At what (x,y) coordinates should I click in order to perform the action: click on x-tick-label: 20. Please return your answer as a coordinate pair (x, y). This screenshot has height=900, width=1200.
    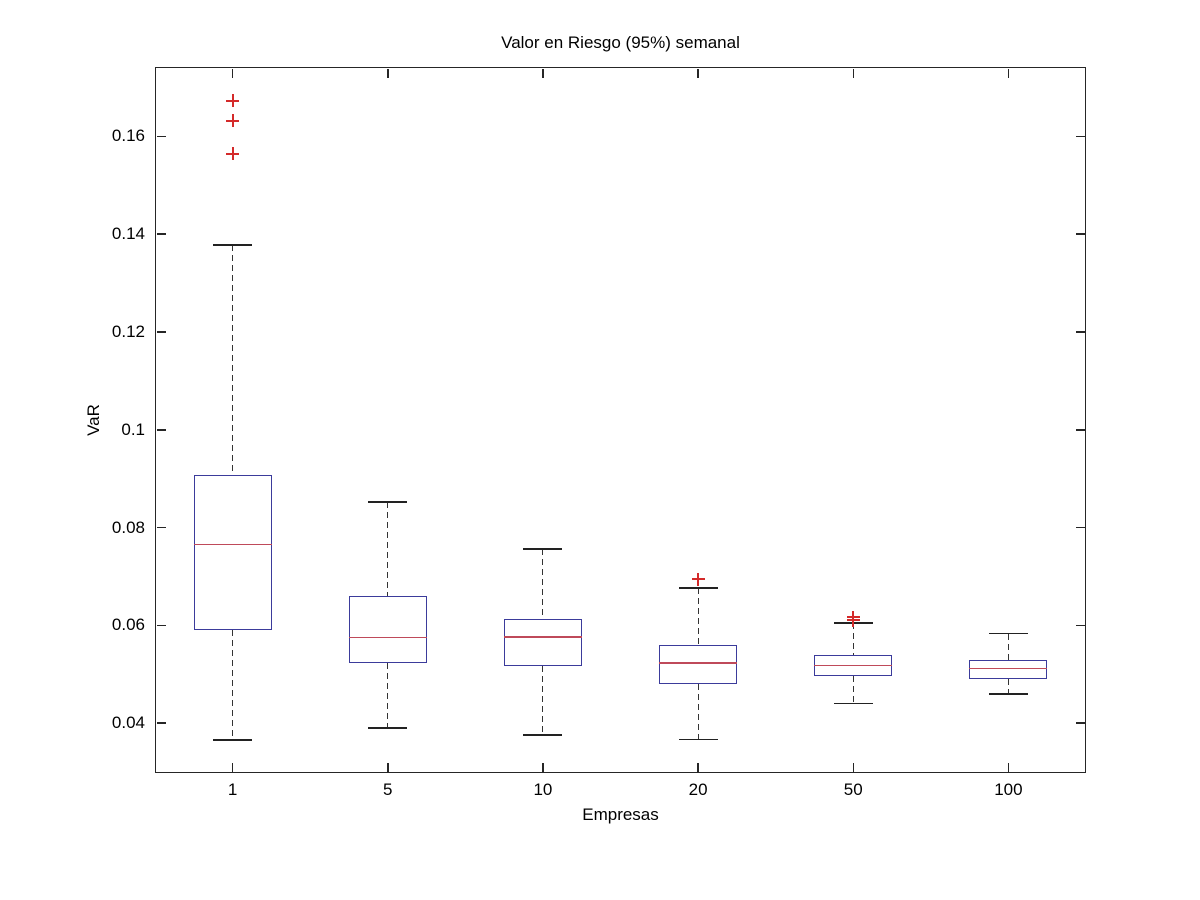
    Looking at the image, I should click on (698, 789).